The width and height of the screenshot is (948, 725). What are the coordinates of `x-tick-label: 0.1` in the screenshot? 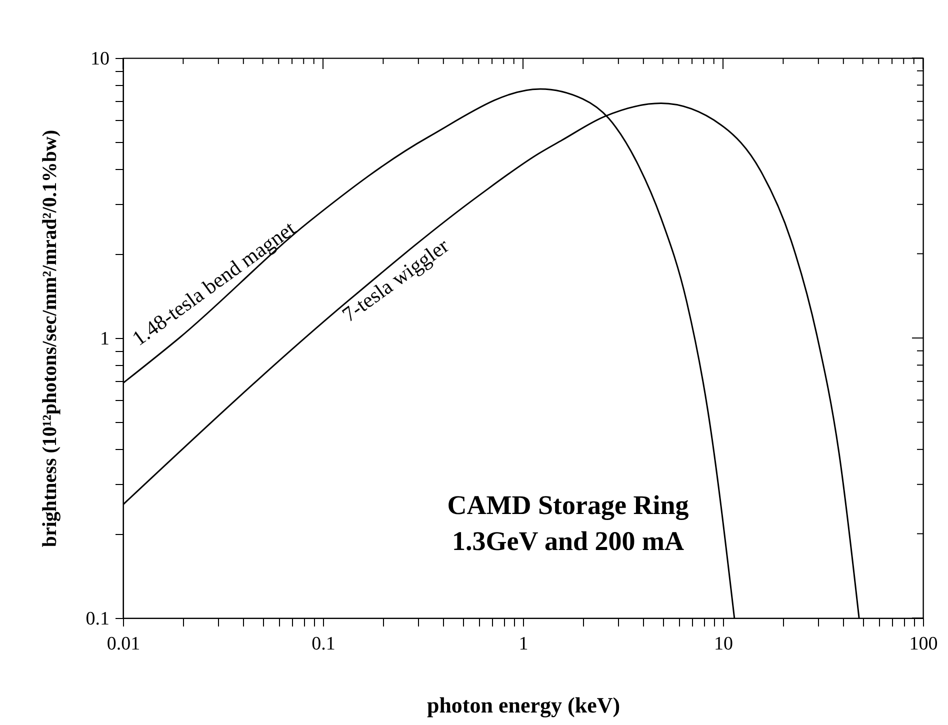 It's located at (324, 644).